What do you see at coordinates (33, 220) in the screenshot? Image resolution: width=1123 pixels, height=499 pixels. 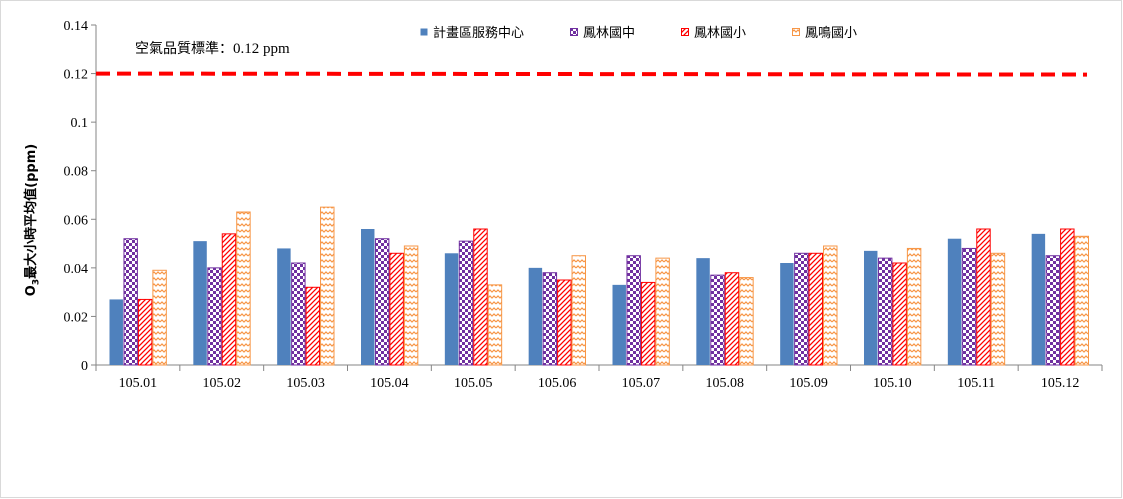 I see `y-axis-label: O3最大小時平均值(ppm)` at bounding box center [33, 220].